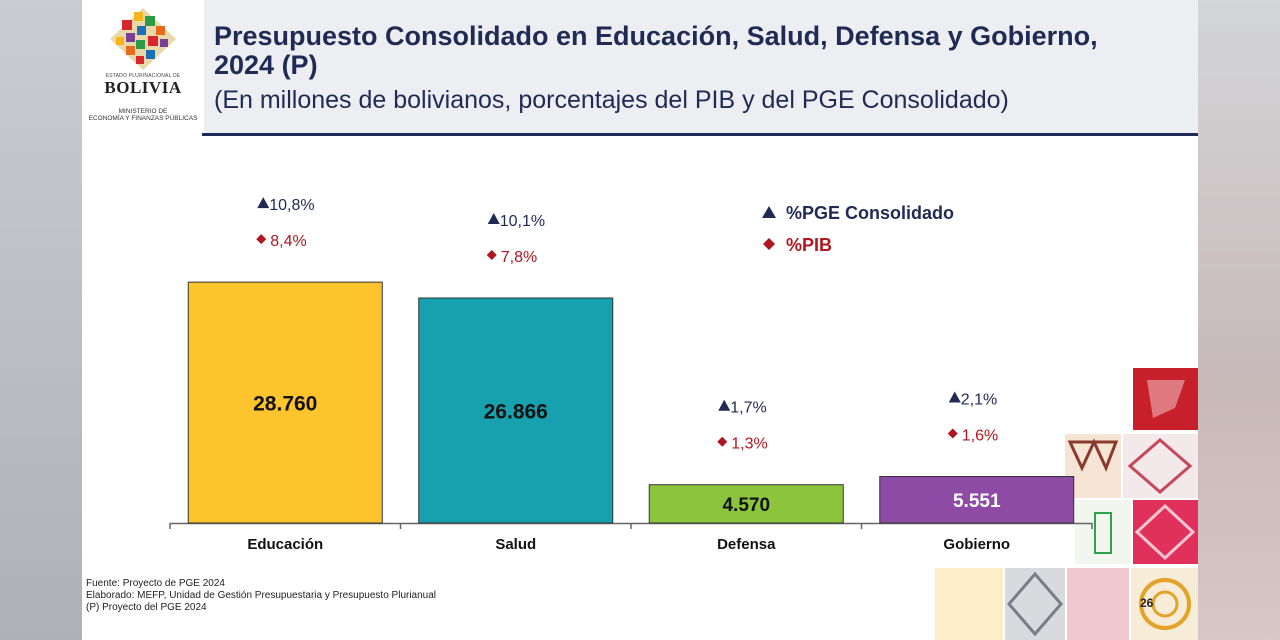 Image resolution: width=1280 pixels, height=640 pixels. Describe the element at coordinates (266, 65) in the screenshot. I see `slide-title-line2: 2024 (P)` at that location.